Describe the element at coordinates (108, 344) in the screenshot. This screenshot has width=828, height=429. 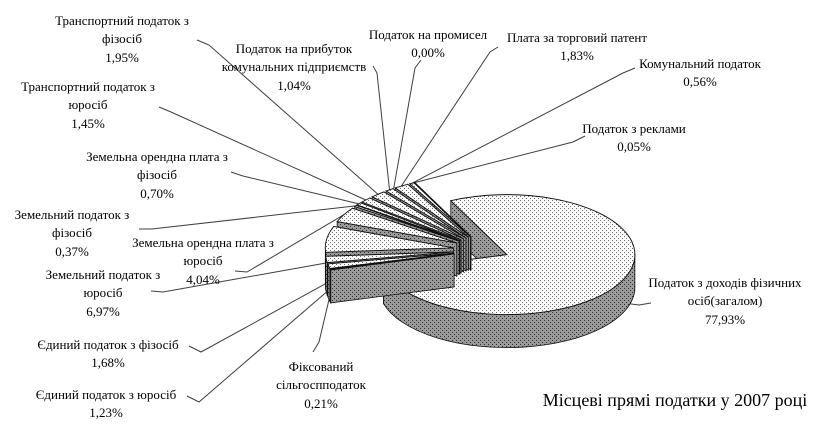
I see `slice-label-text: Єдиний податок з фізосіб` at that location.